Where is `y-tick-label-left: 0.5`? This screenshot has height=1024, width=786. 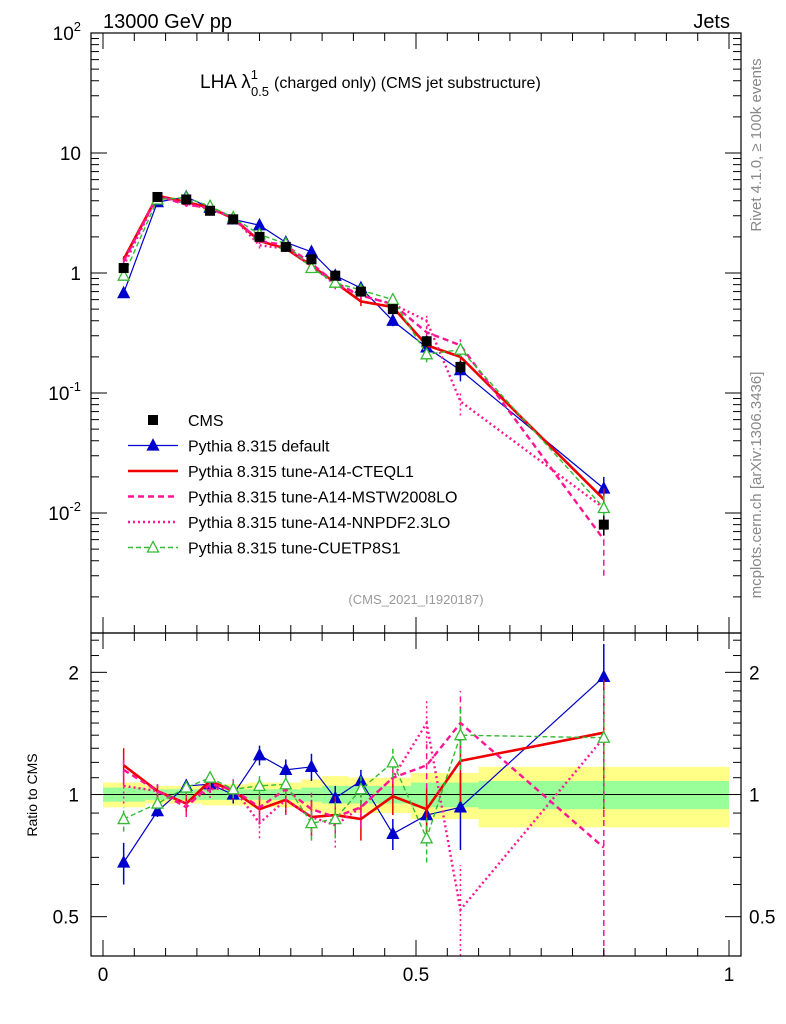
y-tick-label-left: 0.5 is located at coordinates (66, 918).